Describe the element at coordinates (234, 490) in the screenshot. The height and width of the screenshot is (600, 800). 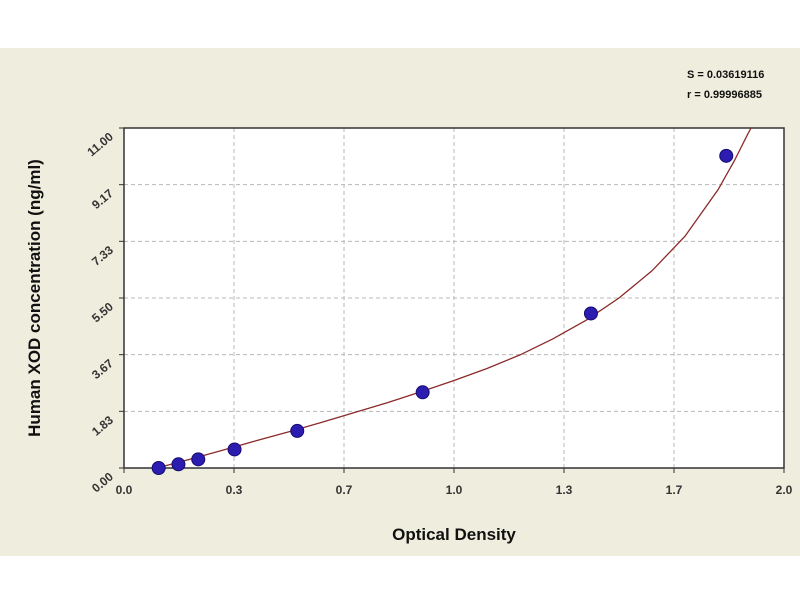
I see `x-tick-label: 0.3` at that location.